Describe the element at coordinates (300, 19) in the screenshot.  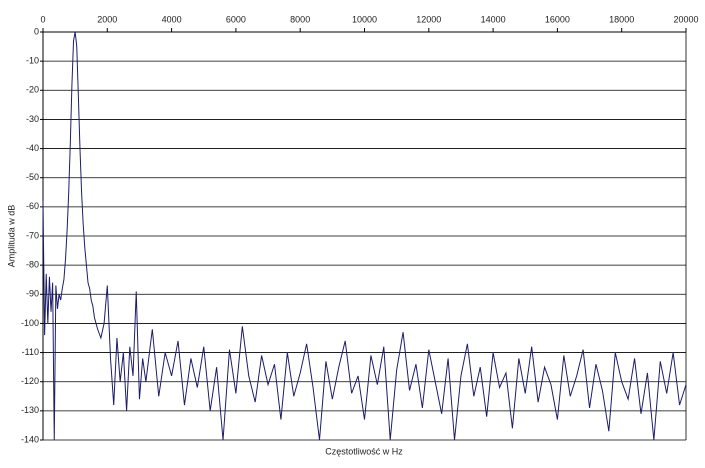
I see `x-tick-label: 8000` at that location.